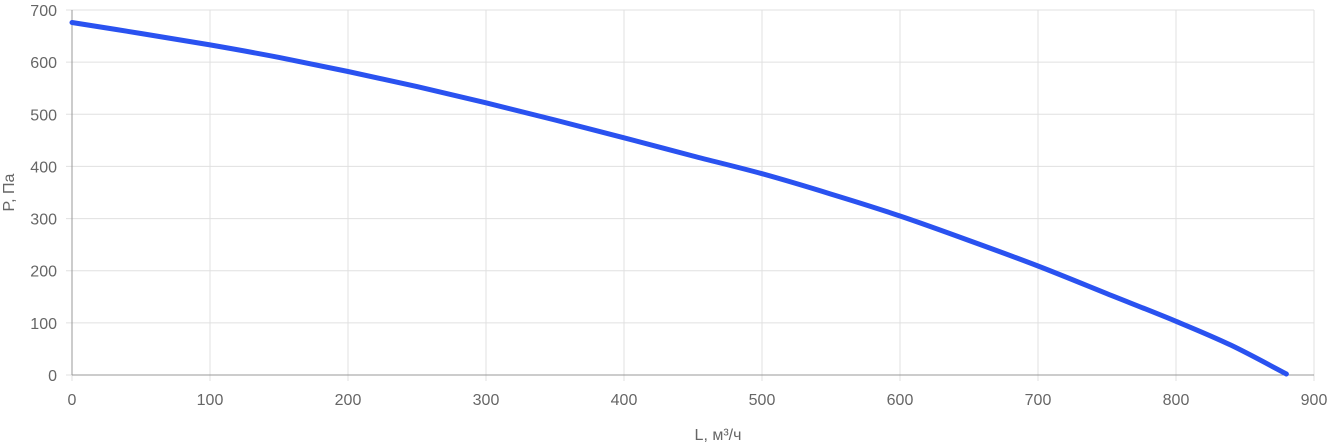 Image resolution: width=1333 pixels, height=444 pixels. Describe the element at coordinates (900, 400) in the screenshot. I see `x-tick-label: 600` at that location.